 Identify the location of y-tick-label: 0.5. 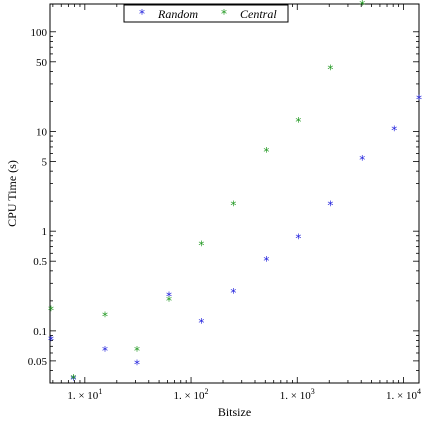
(40, 262).